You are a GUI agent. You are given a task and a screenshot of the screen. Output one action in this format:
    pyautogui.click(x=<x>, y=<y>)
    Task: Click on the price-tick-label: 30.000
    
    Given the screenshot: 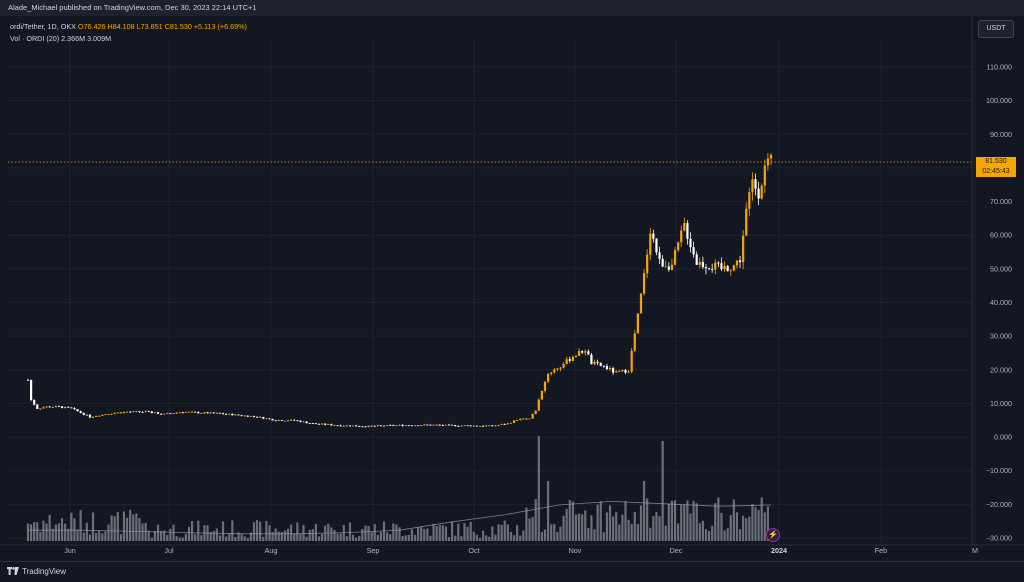 What is the action you would take?
    pyautogui.click(x=1001, y=336)
    